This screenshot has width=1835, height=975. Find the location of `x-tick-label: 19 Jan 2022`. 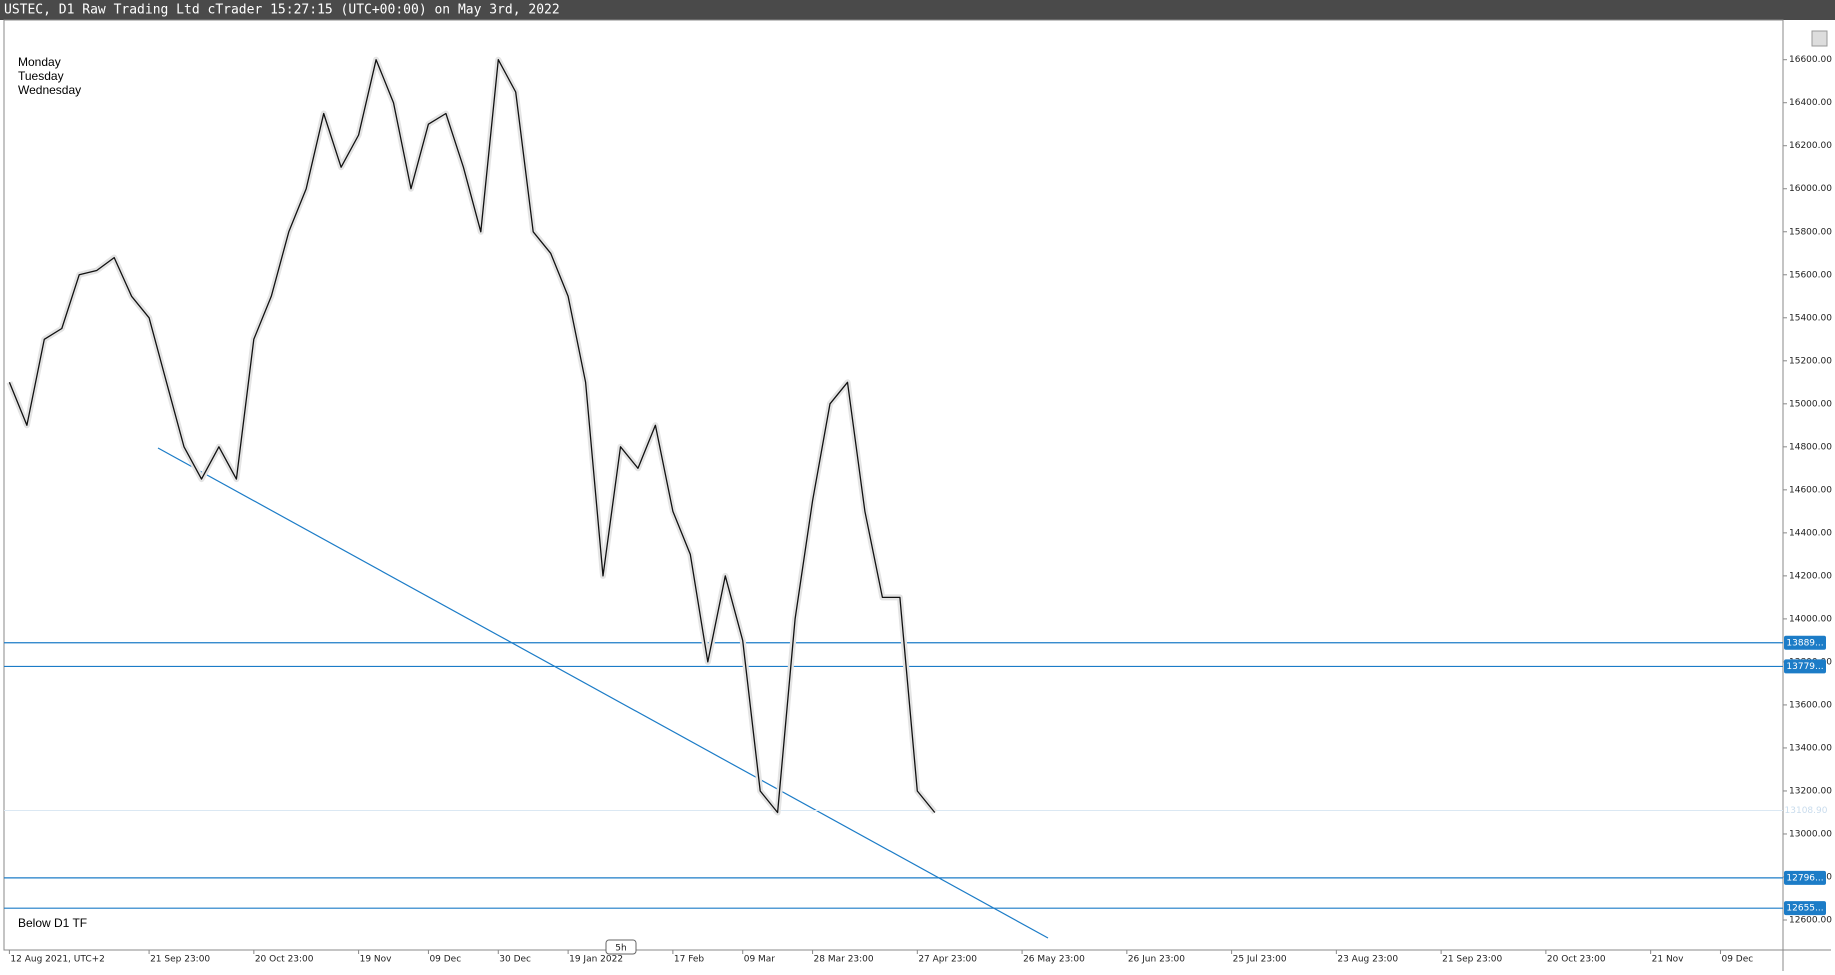

x-tick-label: 19 Jan 2022 is located at coordinates (596, 960).